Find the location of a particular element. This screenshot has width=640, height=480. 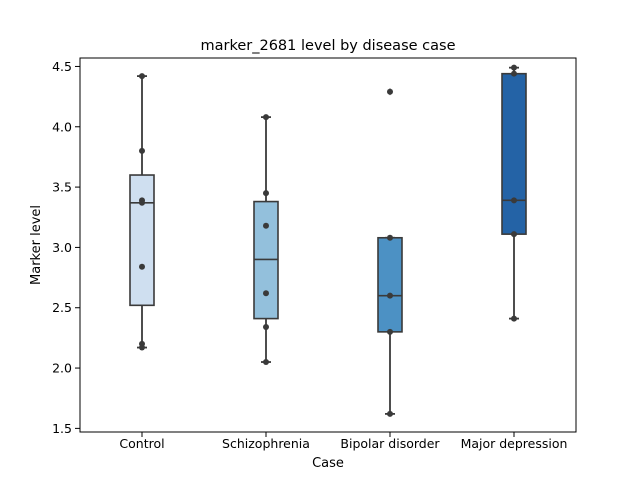

x-tick-label: Control is located at coordinates (141, 443).